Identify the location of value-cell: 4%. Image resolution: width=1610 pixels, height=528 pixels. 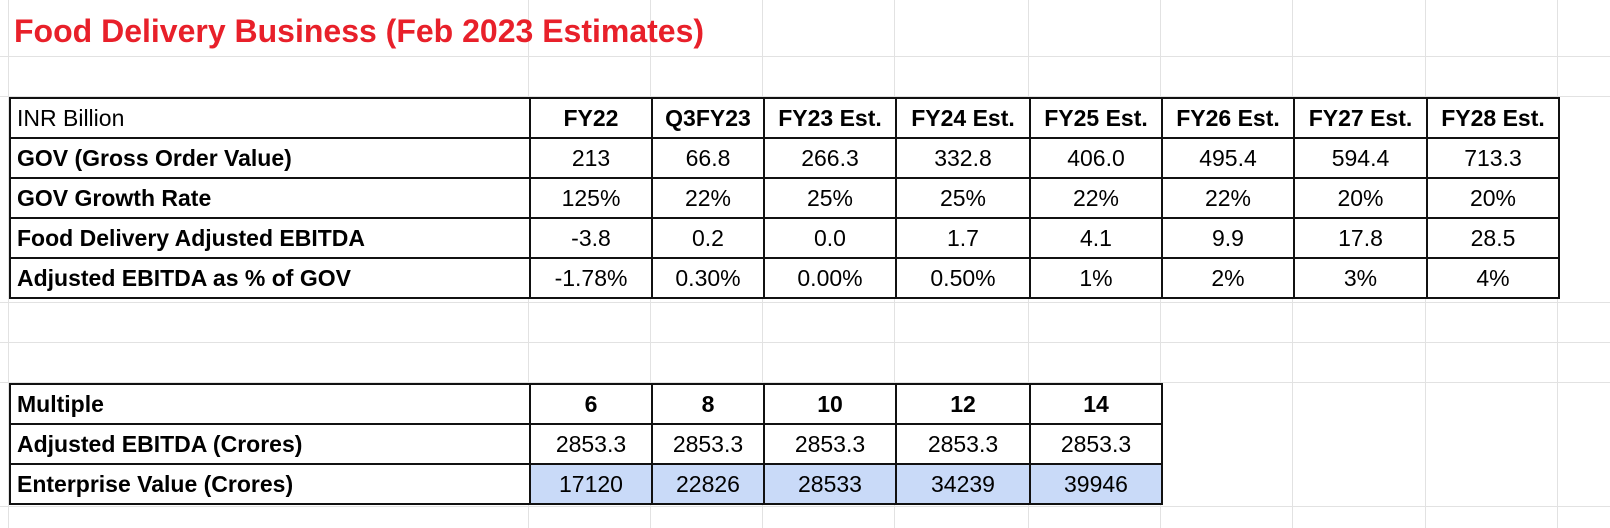
(1493, 278).